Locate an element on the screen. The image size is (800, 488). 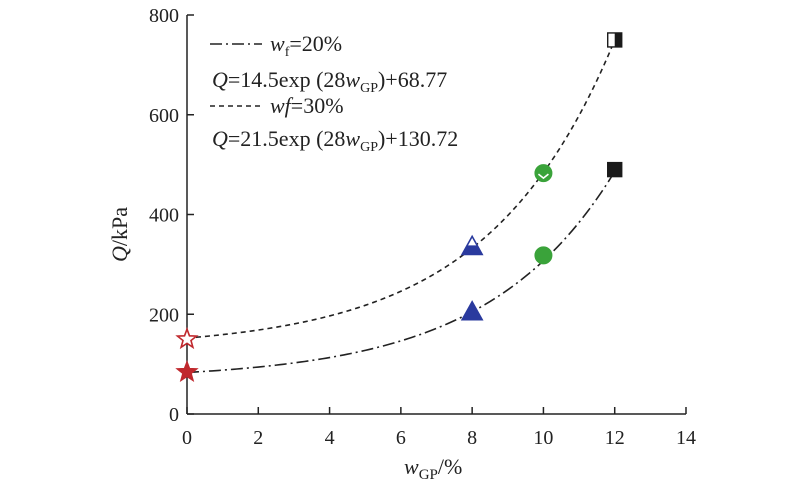
y-tick-label: 0 is located at coordinates (174, 415).